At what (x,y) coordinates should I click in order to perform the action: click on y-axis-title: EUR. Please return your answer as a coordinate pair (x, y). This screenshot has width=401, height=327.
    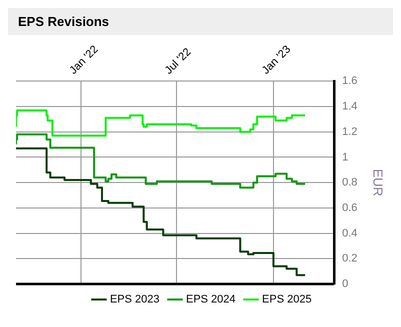
    Looking at the image, I should click on (378, 182).